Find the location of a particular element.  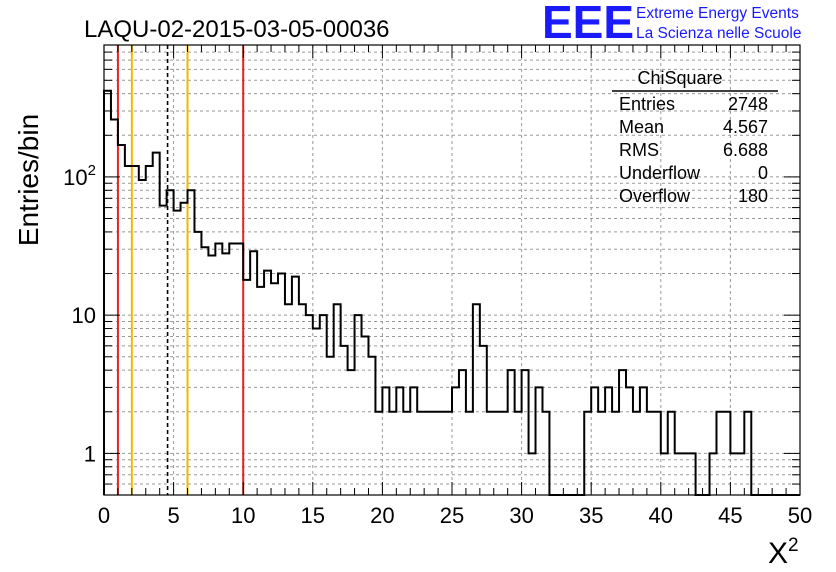

stats-row-label: Underflow is located at coordinates (660, 173).